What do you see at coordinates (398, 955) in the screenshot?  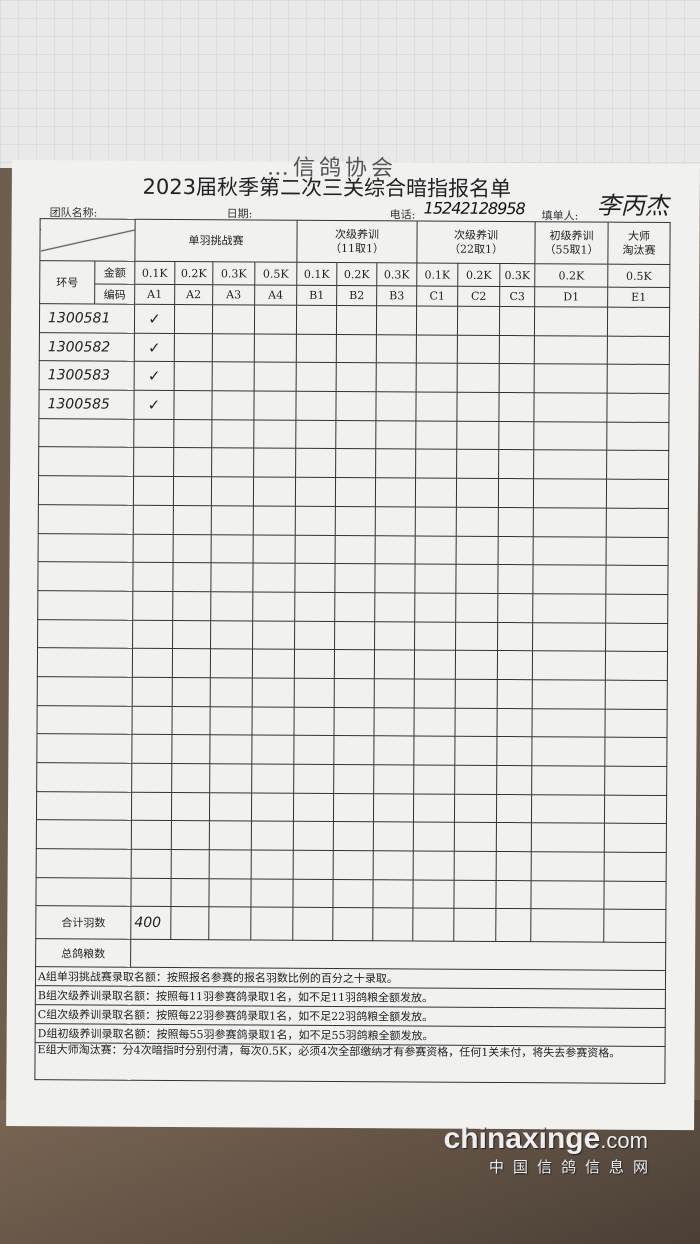 I see `feed-value-cell` at bounding box center [398, 955].